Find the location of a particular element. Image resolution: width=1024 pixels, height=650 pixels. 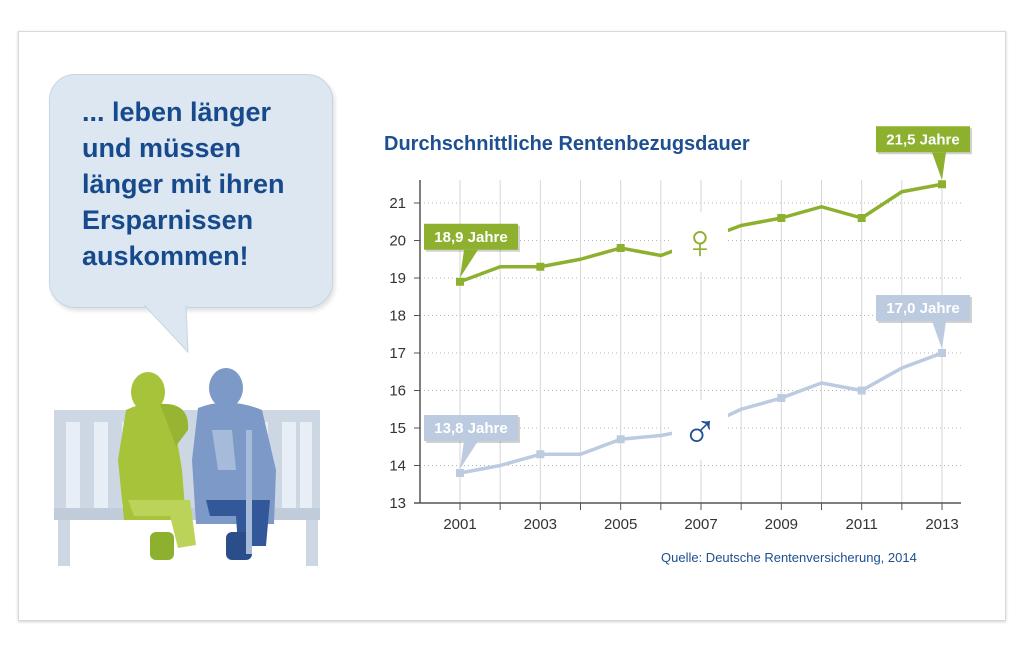

speech-line: länger mit ihren is located at coordinates (183, 184).